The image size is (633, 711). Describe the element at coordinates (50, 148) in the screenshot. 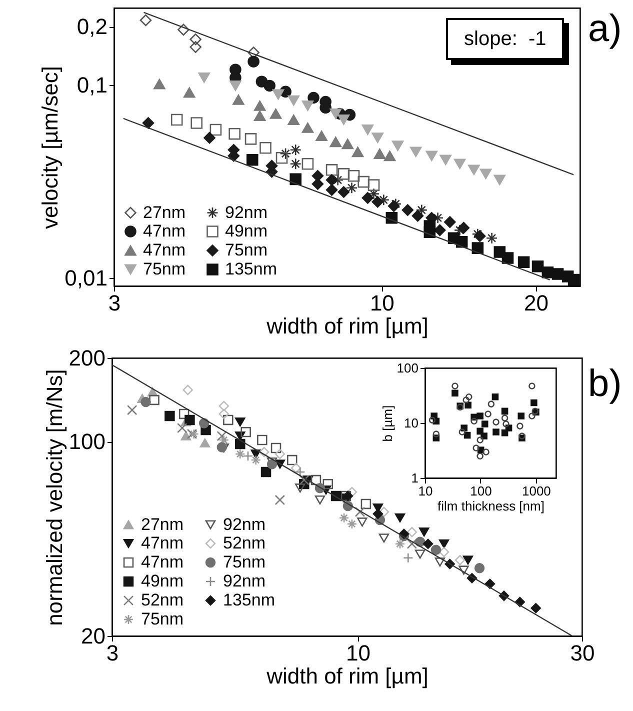

I see `y-axis-title: velocity [µm/sec]` at that location.